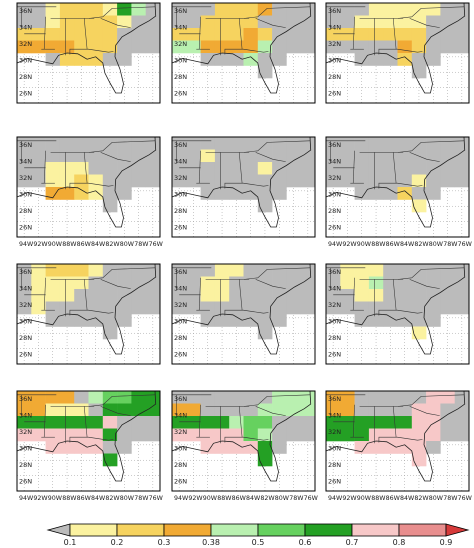  Describe the element at coordinates (334, 61) in the screenshot. I see `lat-tick-label: 30N` at that location.